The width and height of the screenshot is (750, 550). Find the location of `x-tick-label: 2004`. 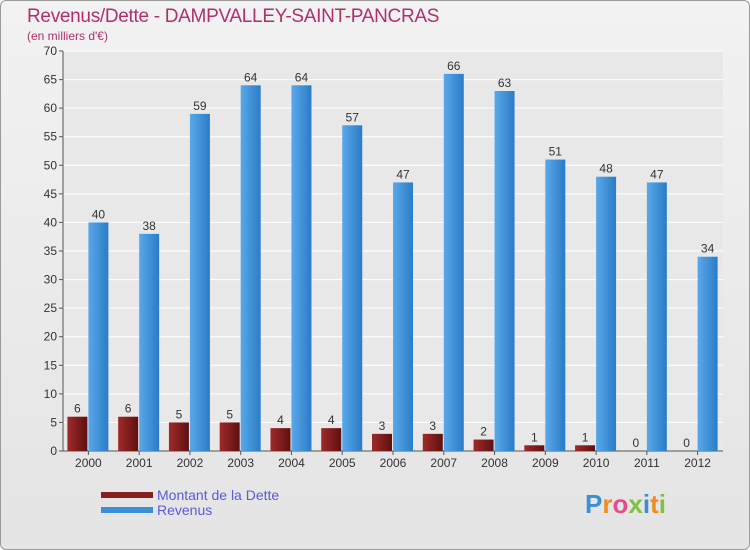

x-tick-label: 2004 is located at coordinates (291, 463).